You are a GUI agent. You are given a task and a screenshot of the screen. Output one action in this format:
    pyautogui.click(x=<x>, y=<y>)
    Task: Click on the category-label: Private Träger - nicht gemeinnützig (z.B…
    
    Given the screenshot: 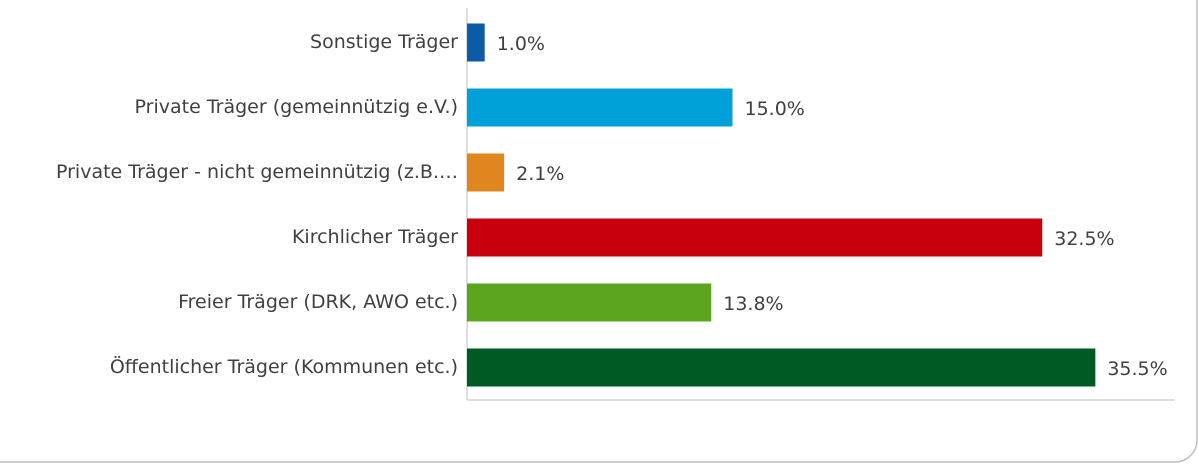 What is the action you would take?
    pyautogui.click(x=257, y=172)
    